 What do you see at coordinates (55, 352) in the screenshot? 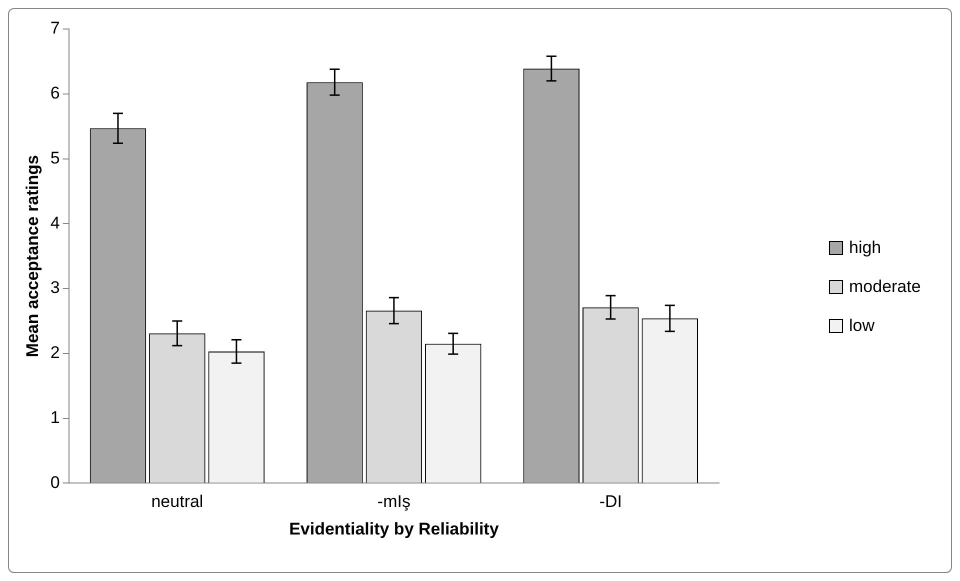
I see `y-tick-label: 2` at bounding box center [55, 352].